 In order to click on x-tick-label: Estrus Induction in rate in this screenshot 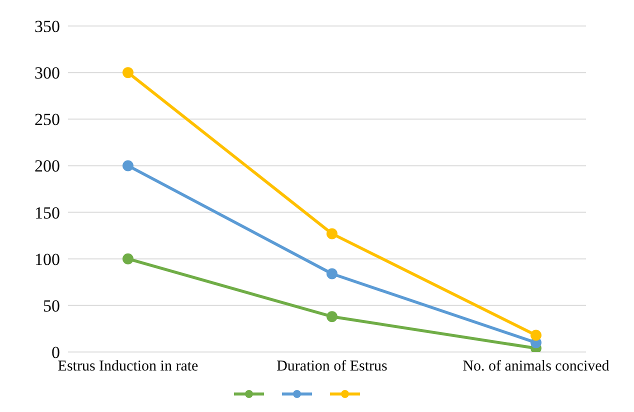, I will do `click(128, 366)`.